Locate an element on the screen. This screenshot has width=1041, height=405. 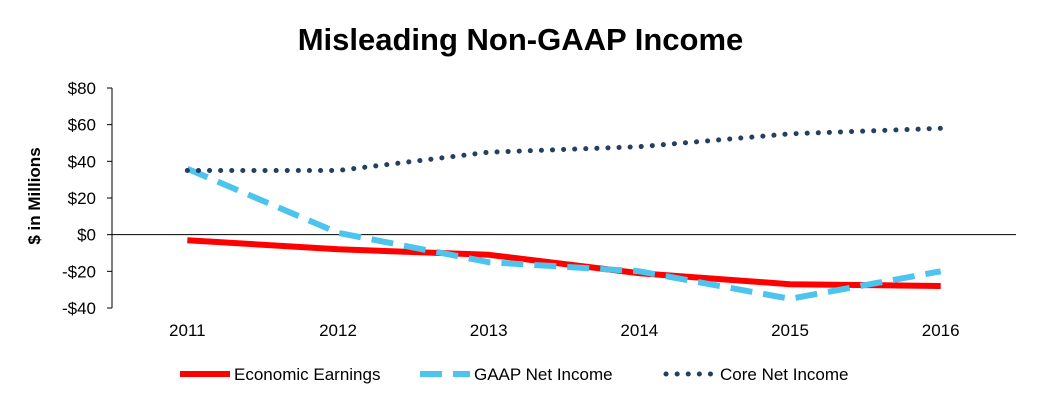
x-tick-label: 2015 is located at coordinates (790, 330).